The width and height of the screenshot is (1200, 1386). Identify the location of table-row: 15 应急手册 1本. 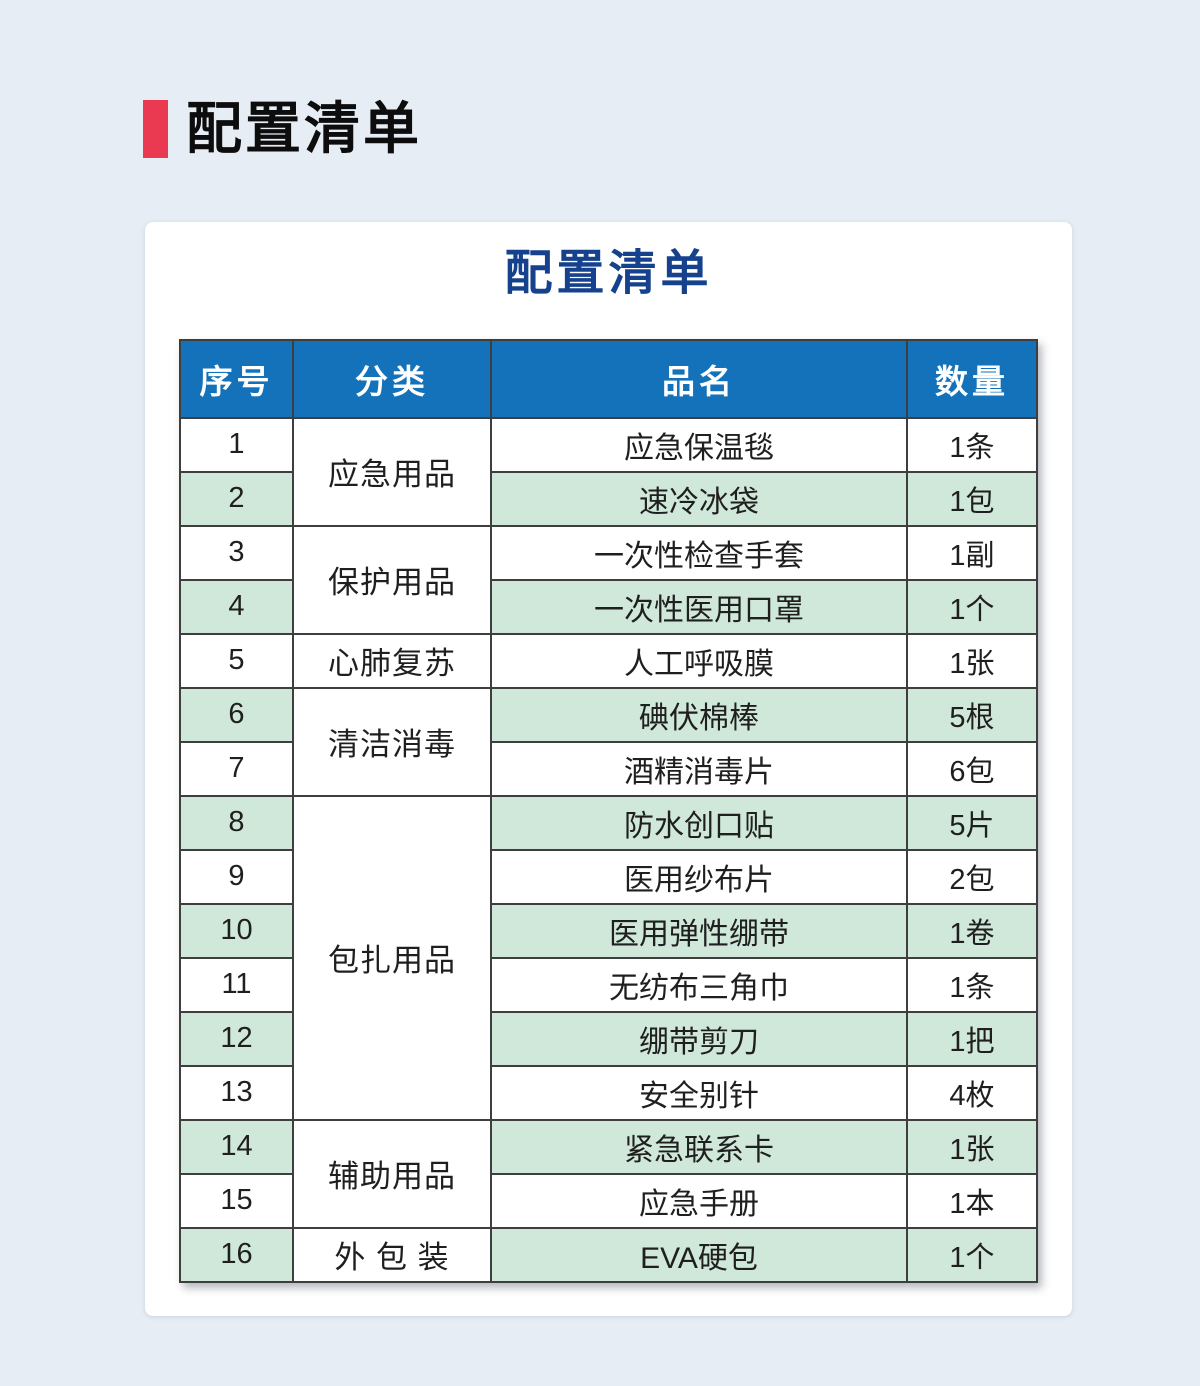
(608, 1200).